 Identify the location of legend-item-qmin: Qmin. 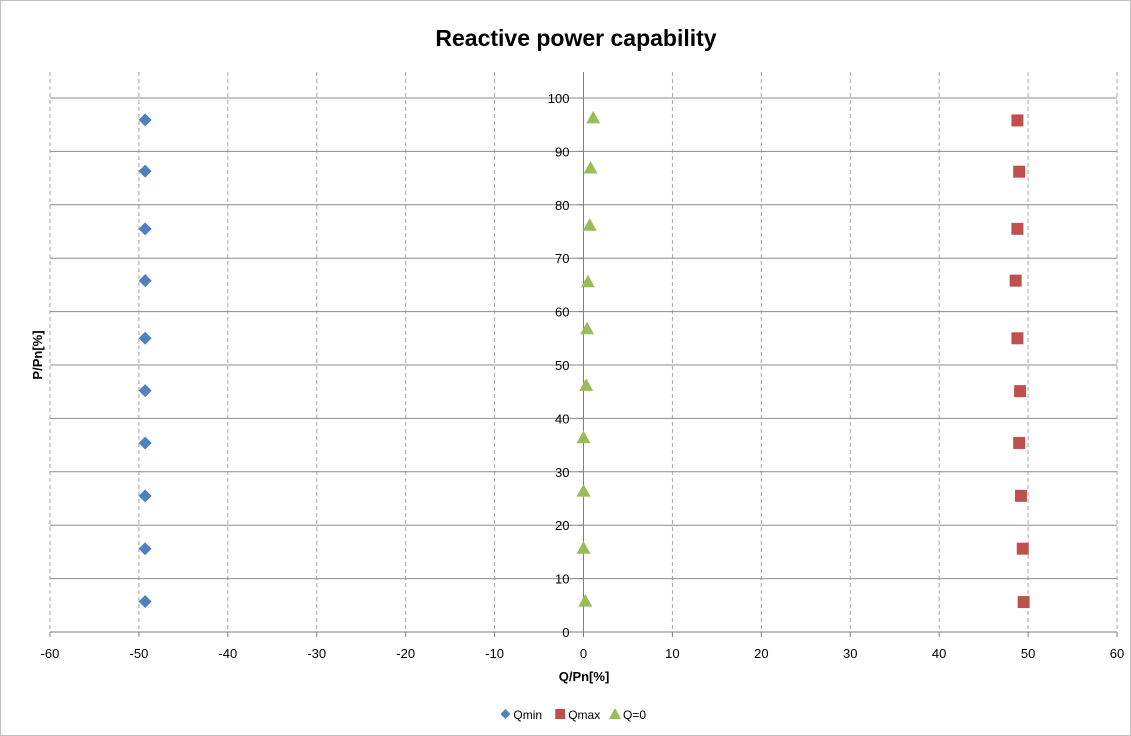
(521, 715).